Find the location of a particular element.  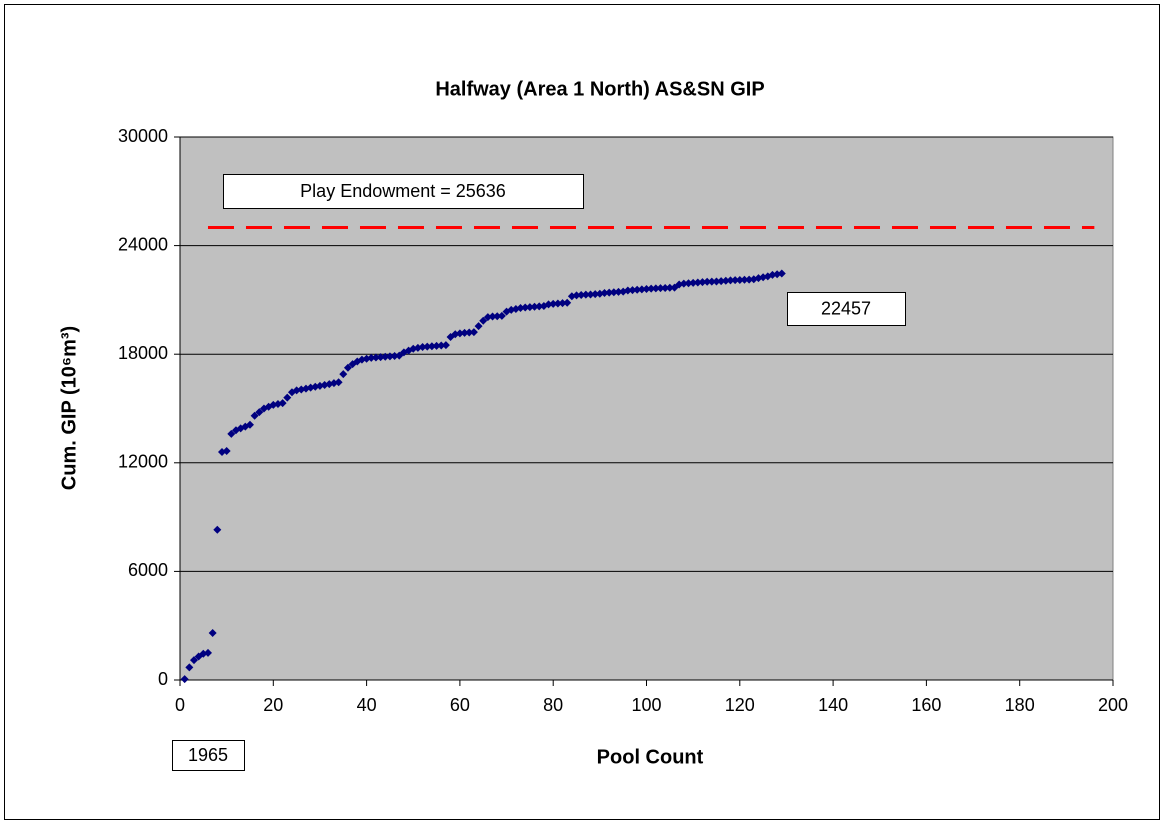

y-tick-label: 0 is located at coordinates (163, 679).